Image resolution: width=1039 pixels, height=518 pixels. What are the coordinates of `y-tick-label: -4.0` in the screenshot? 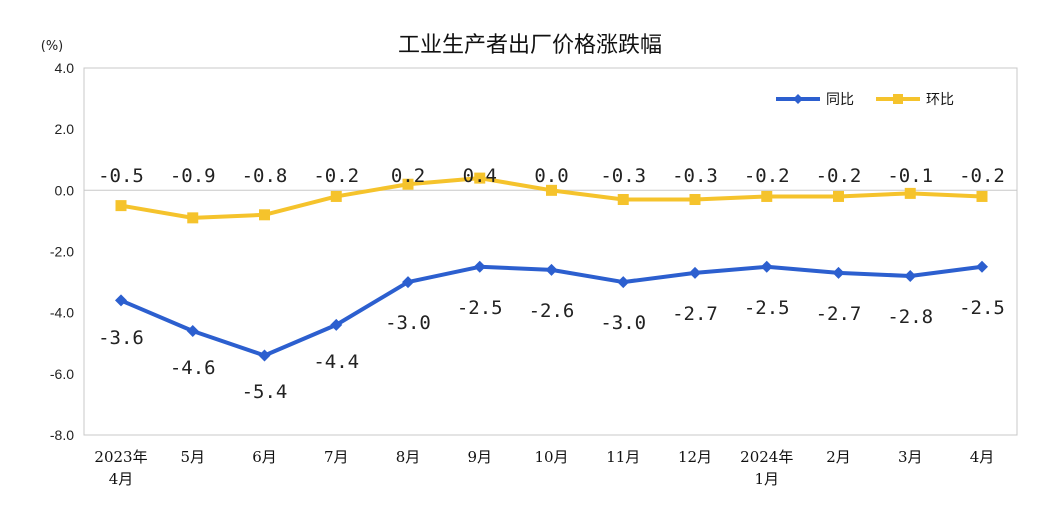 It's located at (62, 313).